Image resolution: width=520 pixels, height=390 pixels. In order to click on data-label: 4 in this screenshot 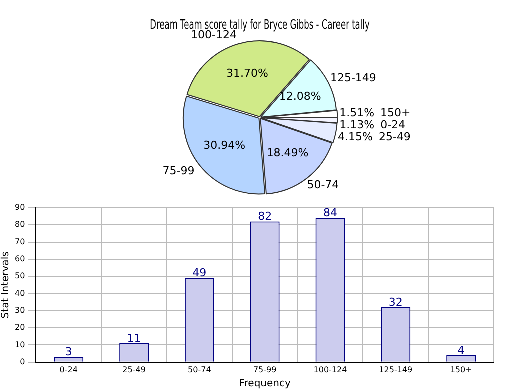, I will do `click(461, 350)`.